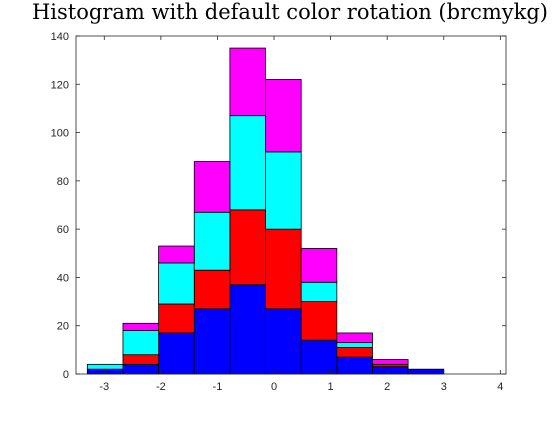 The image size is (560, 425). Describe the element at coordinates (161, 387) in the screenshot. I see `x-tick-label: -2` at that location.